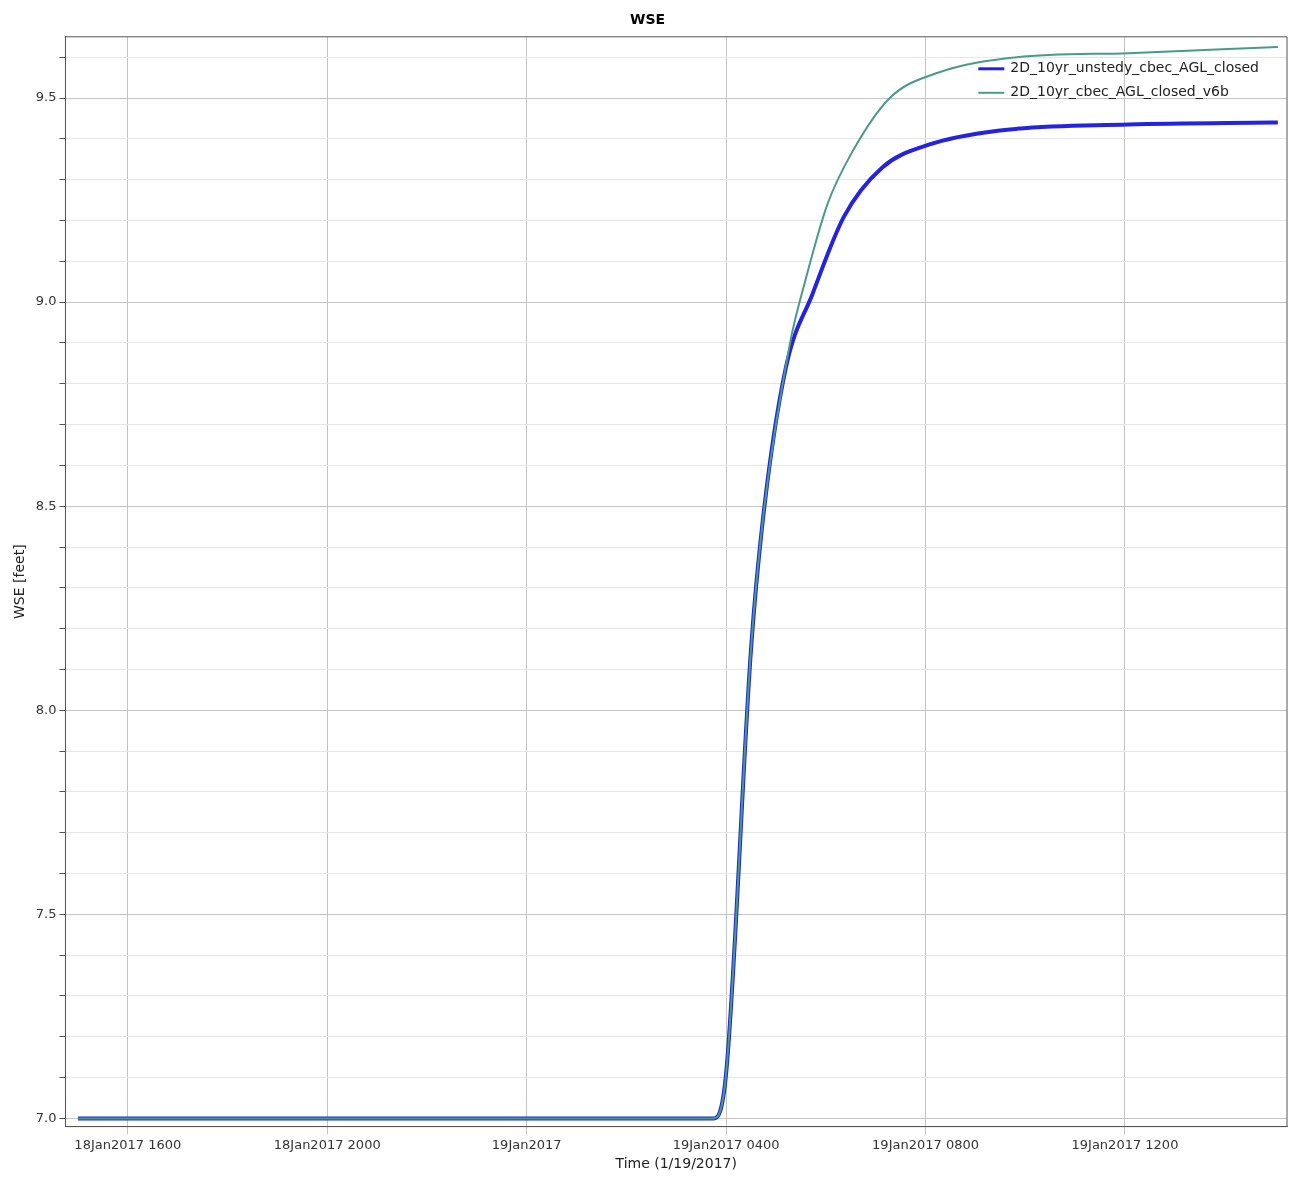 The image size is (1299, 1177). I want to click on y-tick-label: 7.0, so click(46, 1117).